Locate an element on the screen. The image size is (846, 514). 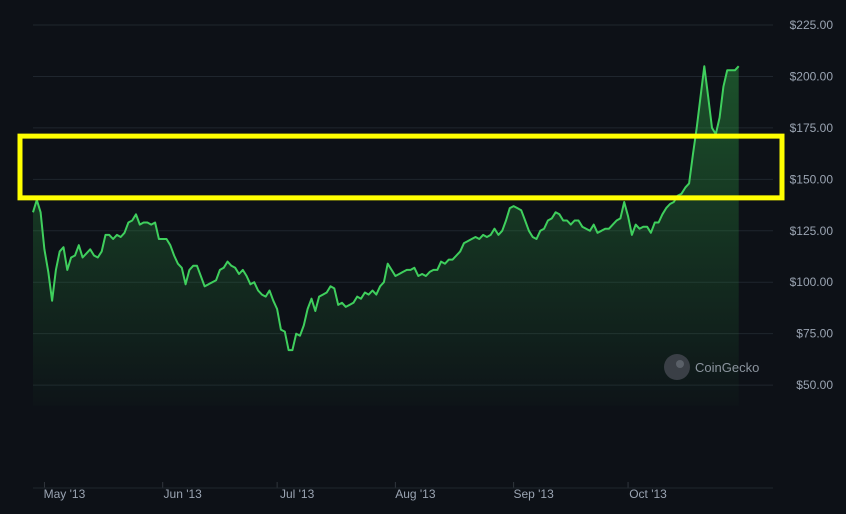
highlight-layer is located at coordinates (401, 167).